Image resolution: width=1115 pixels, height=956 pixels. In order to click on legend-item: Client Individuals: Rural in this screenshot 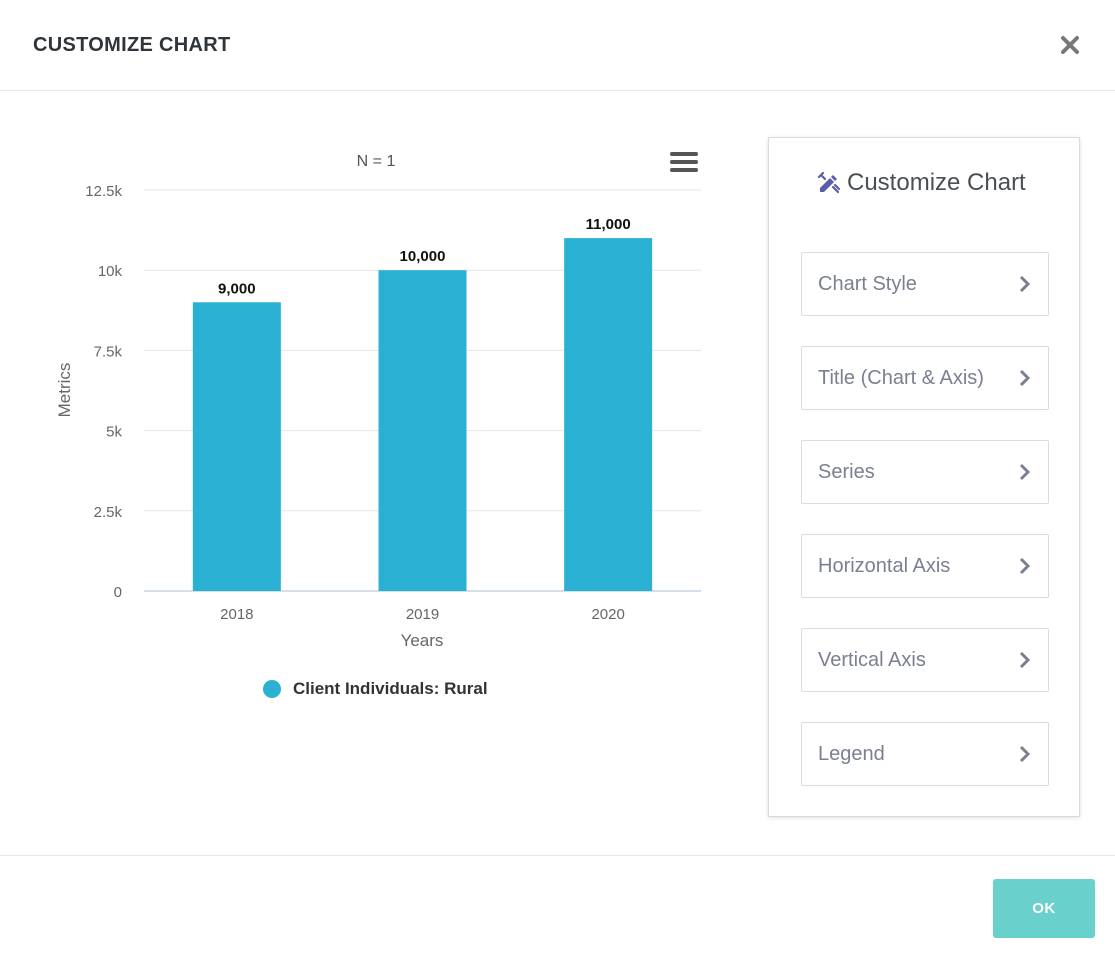, I will do `click(375, 689)`.